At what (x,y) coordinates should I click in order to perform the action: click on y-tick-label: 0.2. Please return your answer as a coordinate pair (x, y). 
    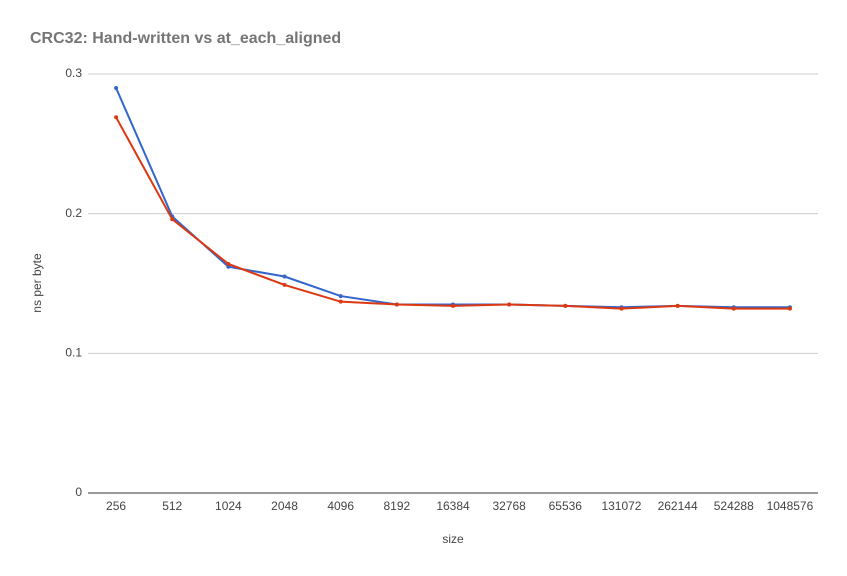
    Looking at the image, I should click on (73, 213).